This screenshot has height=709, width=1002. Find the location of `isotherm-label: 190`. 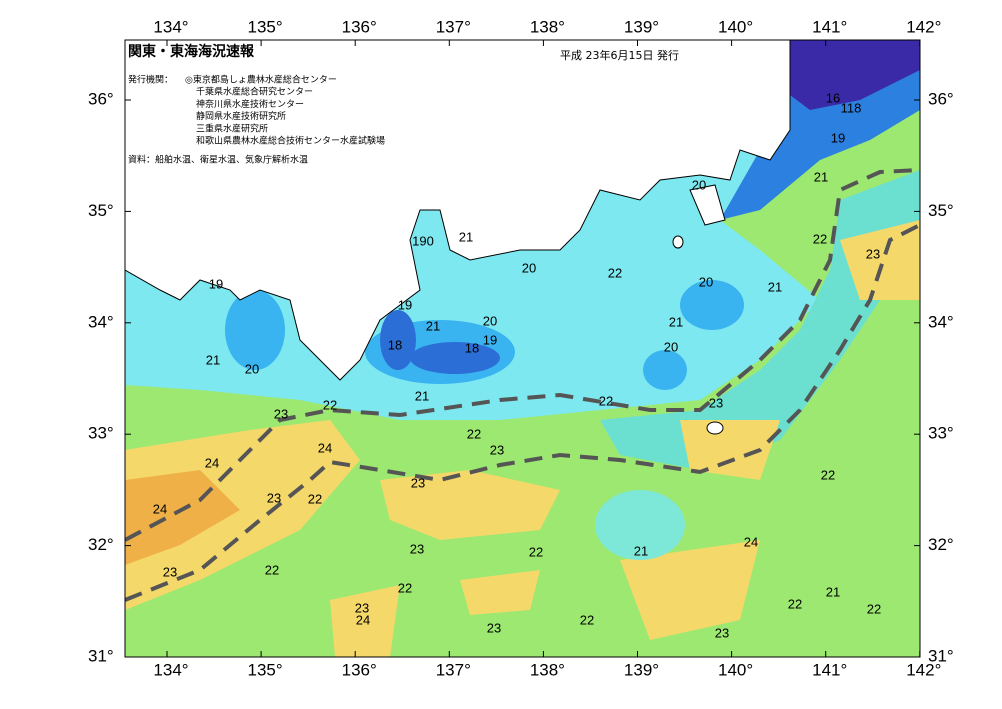

isotherm-label: 190 is located at coordinates (423, 240).